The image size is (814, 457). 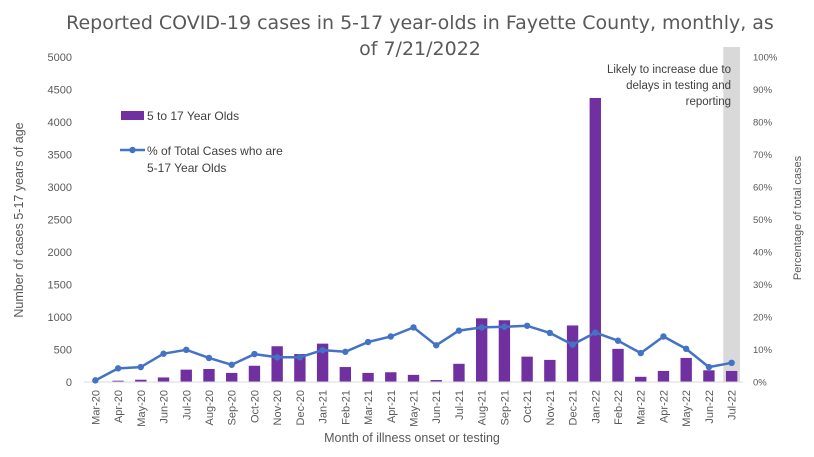 What do you see at coordinates (574, 407) in the screenshot?
I see `x-tick-label: Dec-21` at bounding box center [574, 407].